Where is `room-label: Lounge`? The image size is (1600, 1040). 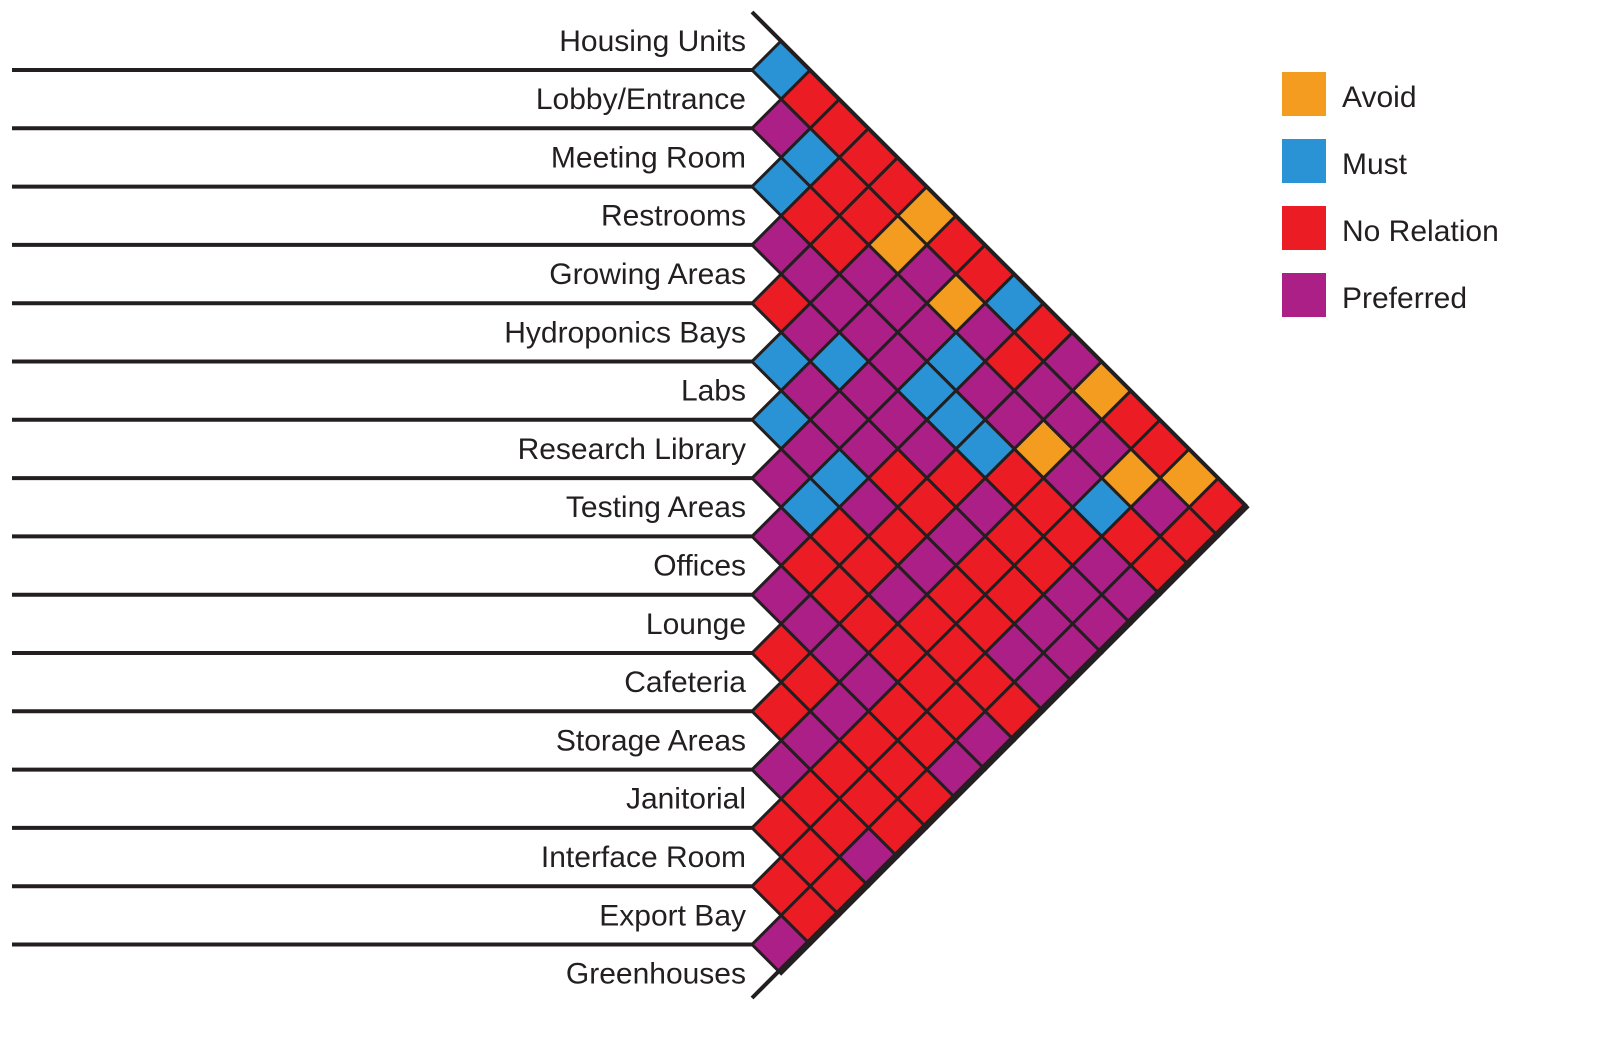
room-label: Lounge is located at coordinates (696, 624).